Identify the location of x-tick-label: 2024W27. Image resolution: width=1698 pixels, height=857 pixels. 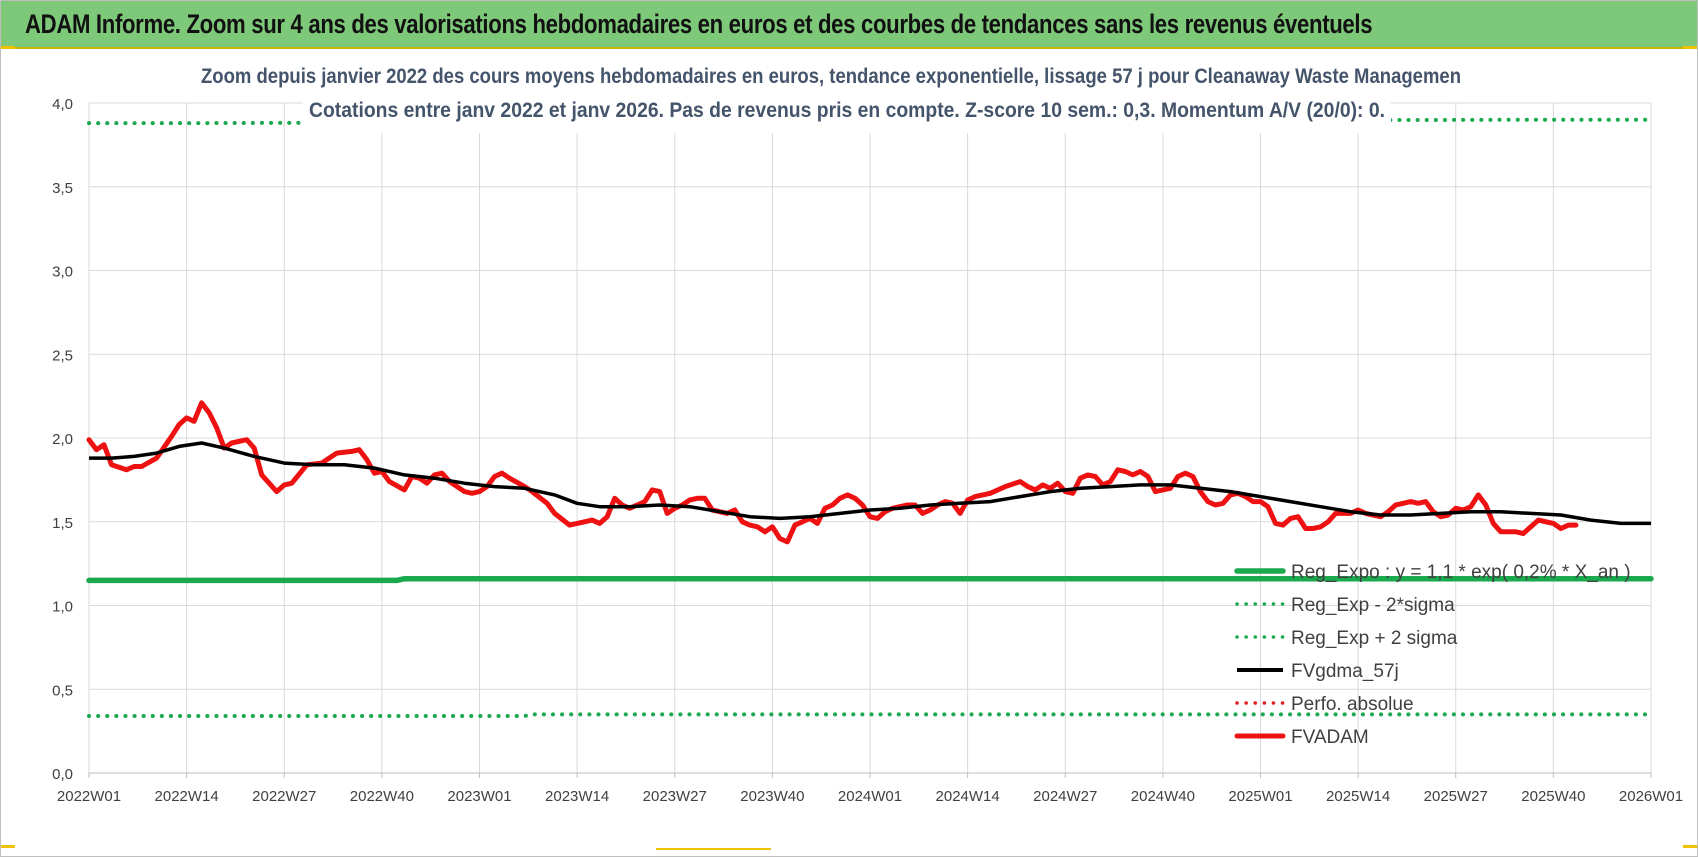
(1065, 796).